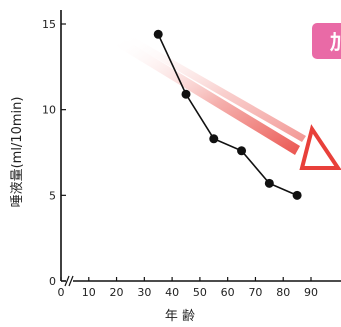 This screenshot has width=341, height=327. Describe the element at coordinates (311, 292) in the screenshot. I see `x-tick-label: 90` at that location.